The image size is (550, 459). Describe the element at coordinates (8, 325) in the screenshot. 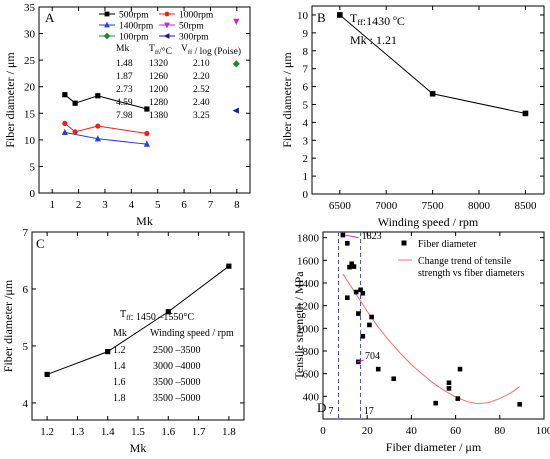

I see `y-axis-label: Fiber diameter /μm` at that location.